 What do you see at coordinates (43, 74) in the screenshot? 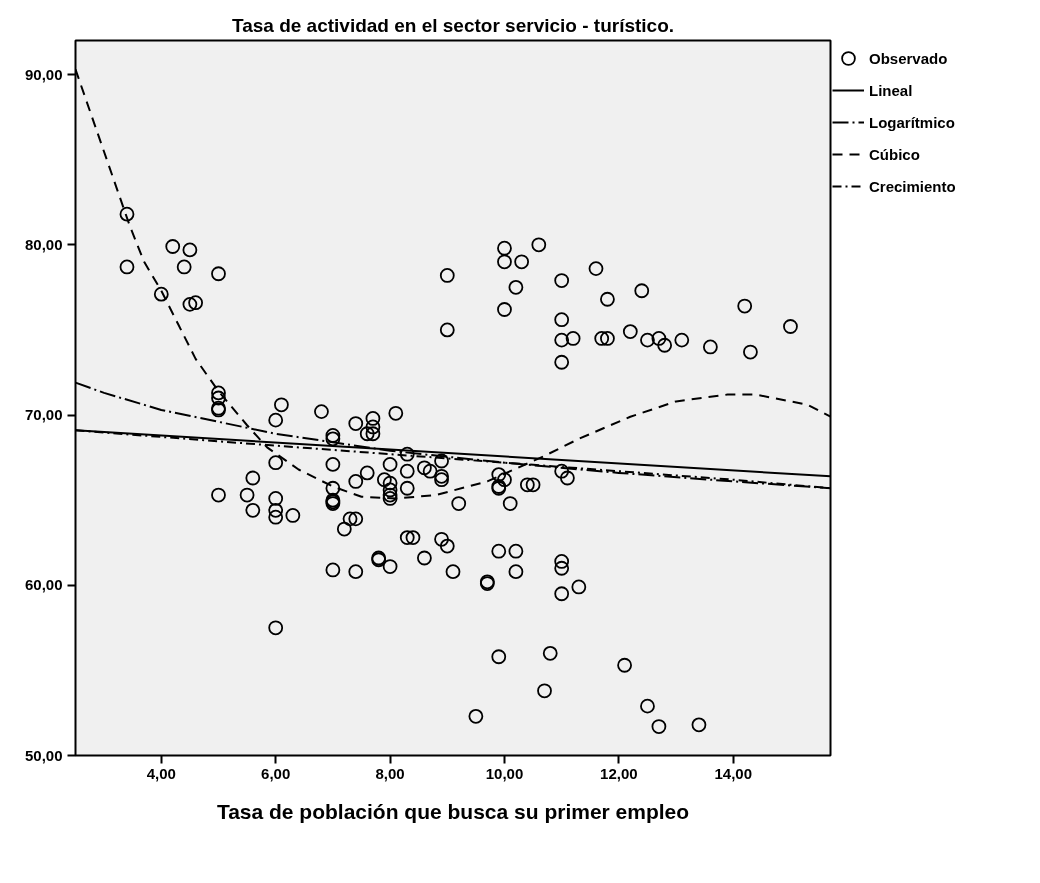
I see `y-tick-label: 90,00` at bounding box center [43, 74].